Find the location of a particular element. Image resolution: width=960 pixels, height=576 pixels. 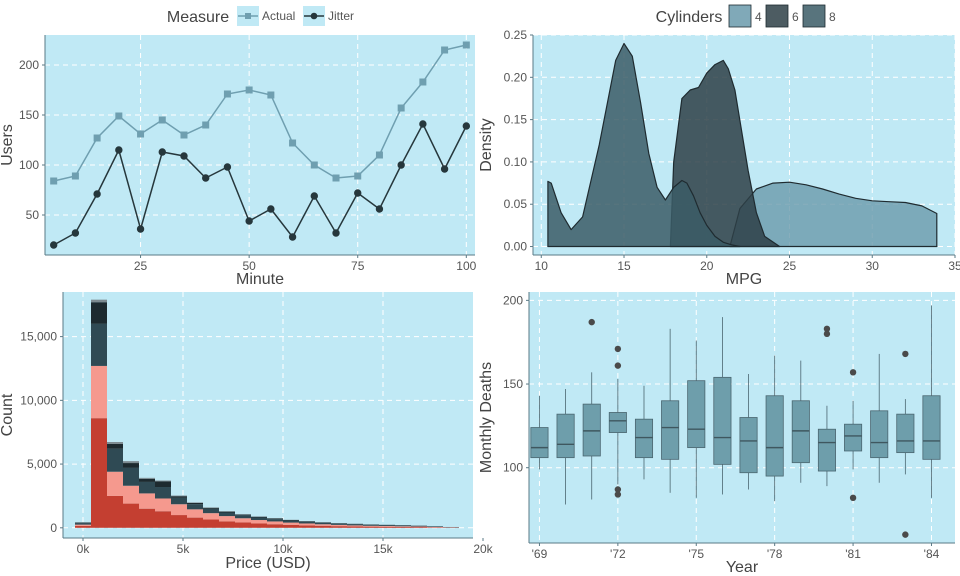

legend-label: 8 is located at coordinates (832, 17).